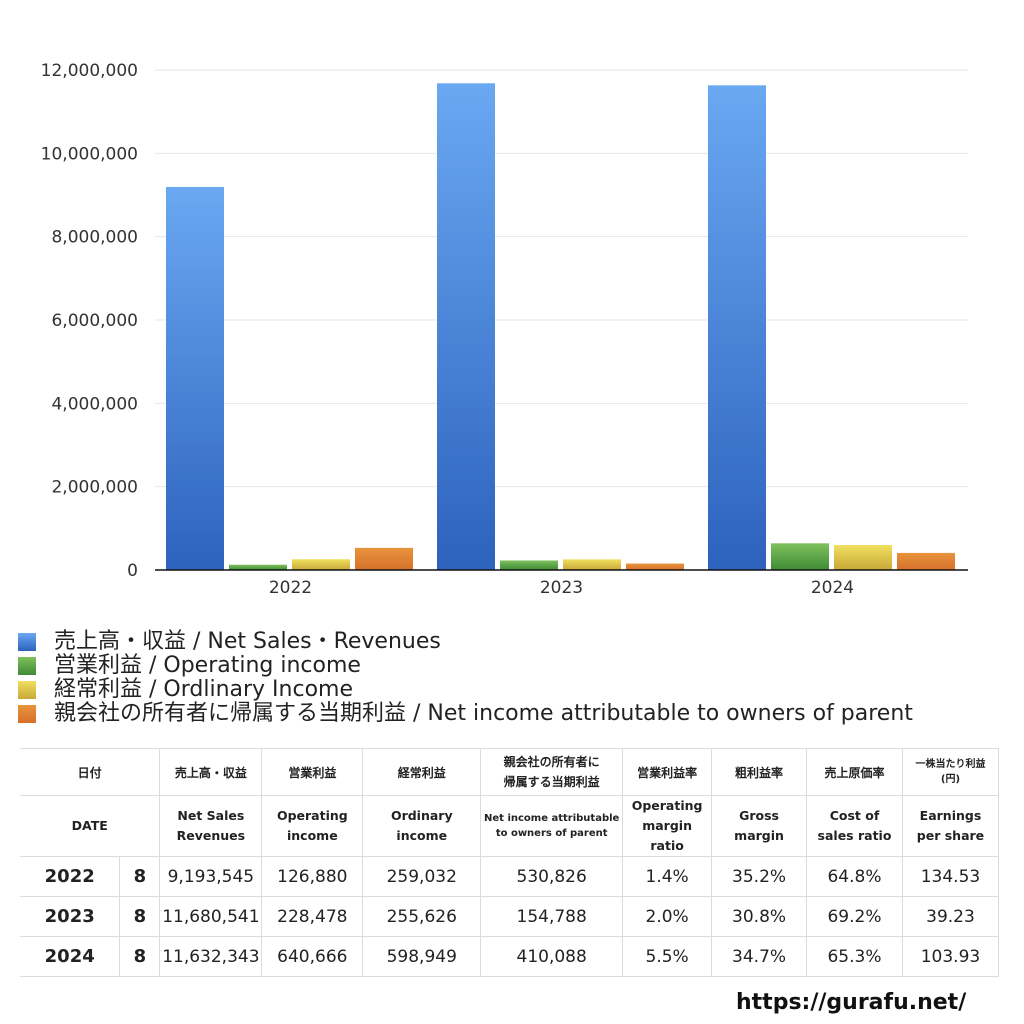  Describe the element at coordinates (321, 564) in the screenshot. I see `bar-ordinary-income-2022` at that location.